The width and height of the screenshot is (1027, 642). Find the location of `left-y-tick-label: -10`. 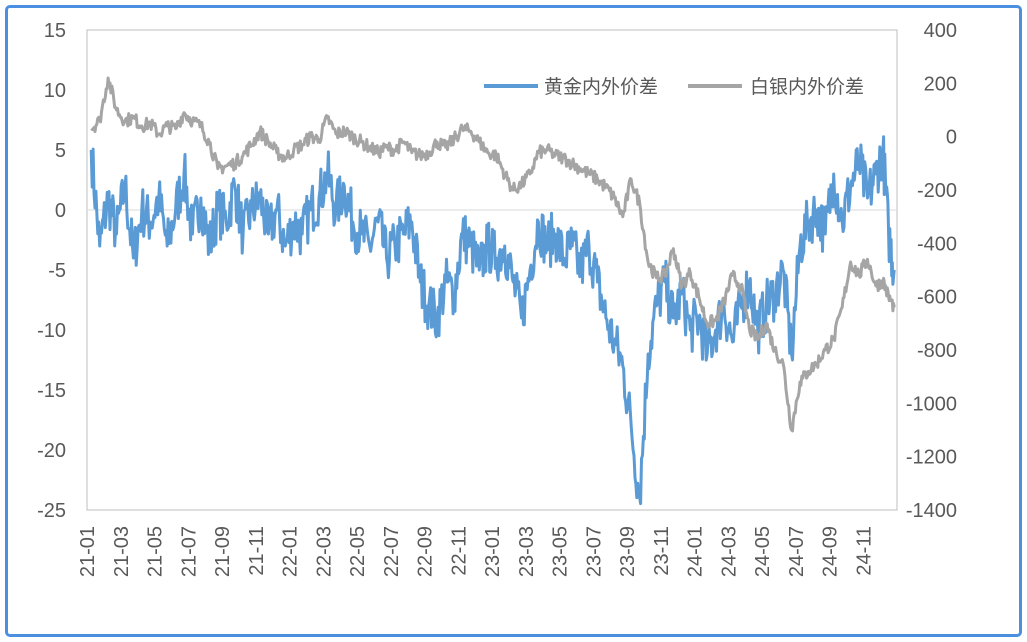

left-y-tick-label: -10 is located at coordinates (51, 331).